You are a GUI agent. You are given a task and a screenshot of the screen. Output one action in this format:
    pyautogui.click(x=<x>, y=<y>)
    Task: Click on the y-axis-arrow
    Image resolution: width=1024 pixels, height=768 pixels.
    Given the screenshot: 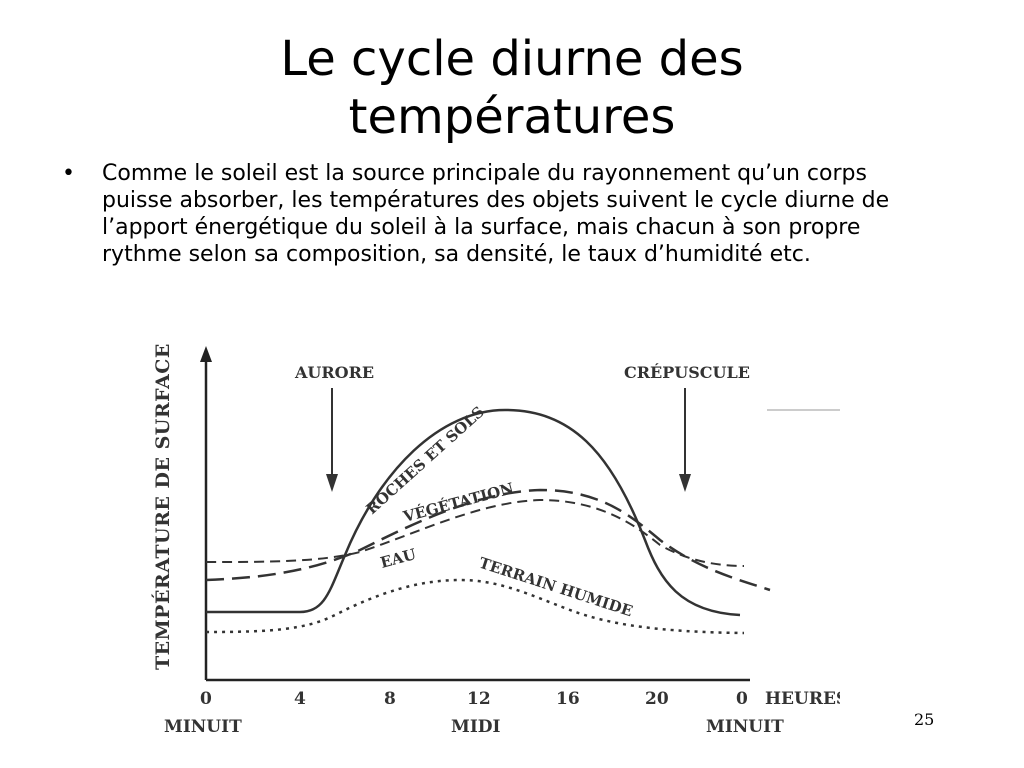 What is the action you would take?
    pyautogui.click(x=206, y=354)
    